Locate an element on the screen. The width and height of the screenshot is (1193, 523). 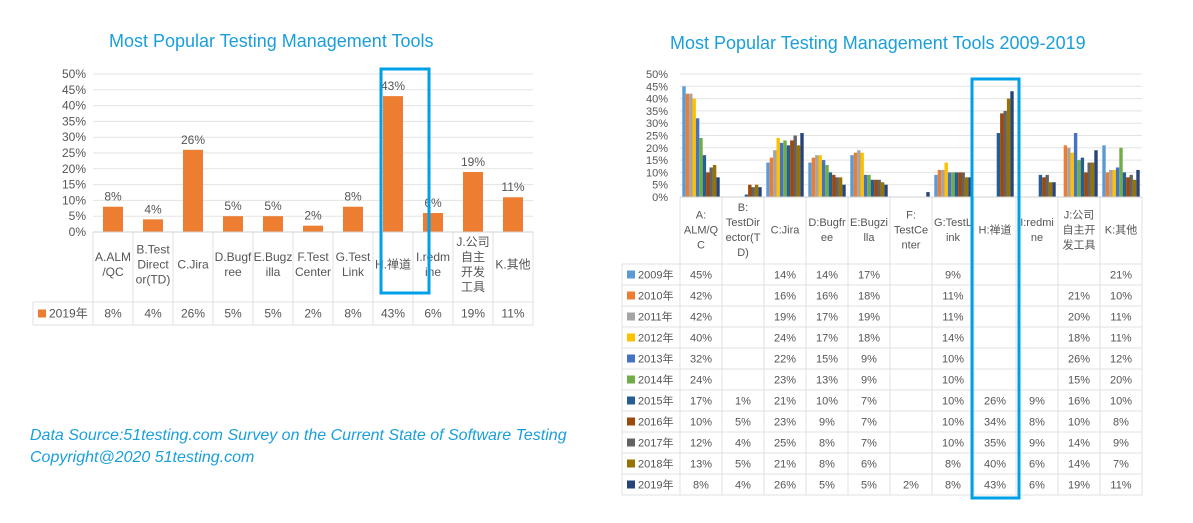
category-label: E:Bugzi is located at coordinates (869, 223).